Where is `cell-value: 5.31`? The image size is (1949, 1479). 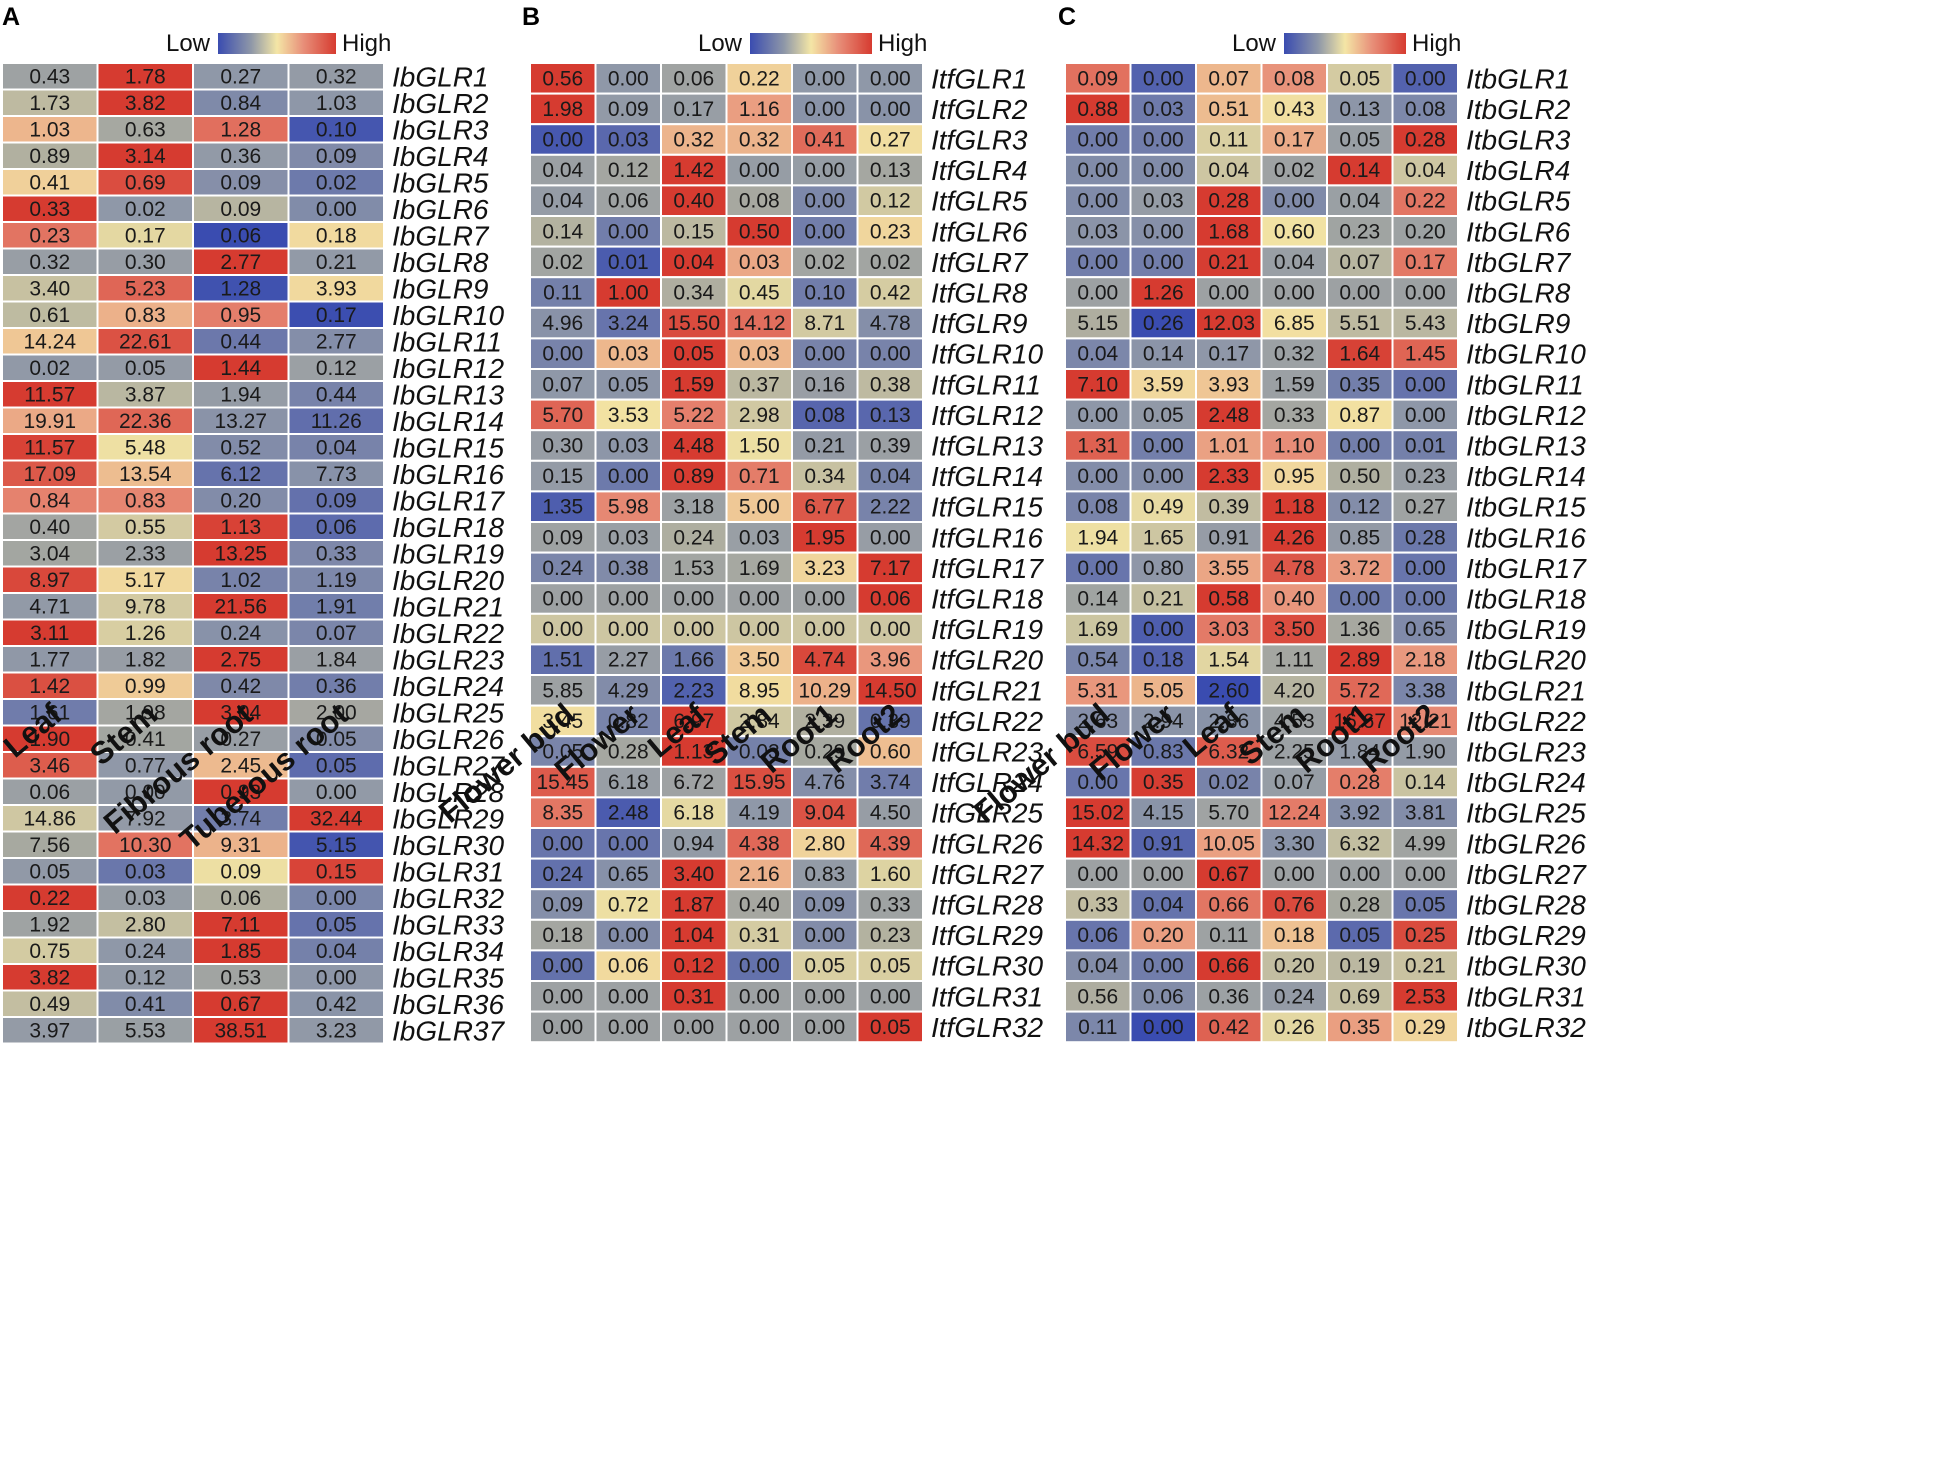 cell-value: 5.31 is located at coordinates (1097, 690).